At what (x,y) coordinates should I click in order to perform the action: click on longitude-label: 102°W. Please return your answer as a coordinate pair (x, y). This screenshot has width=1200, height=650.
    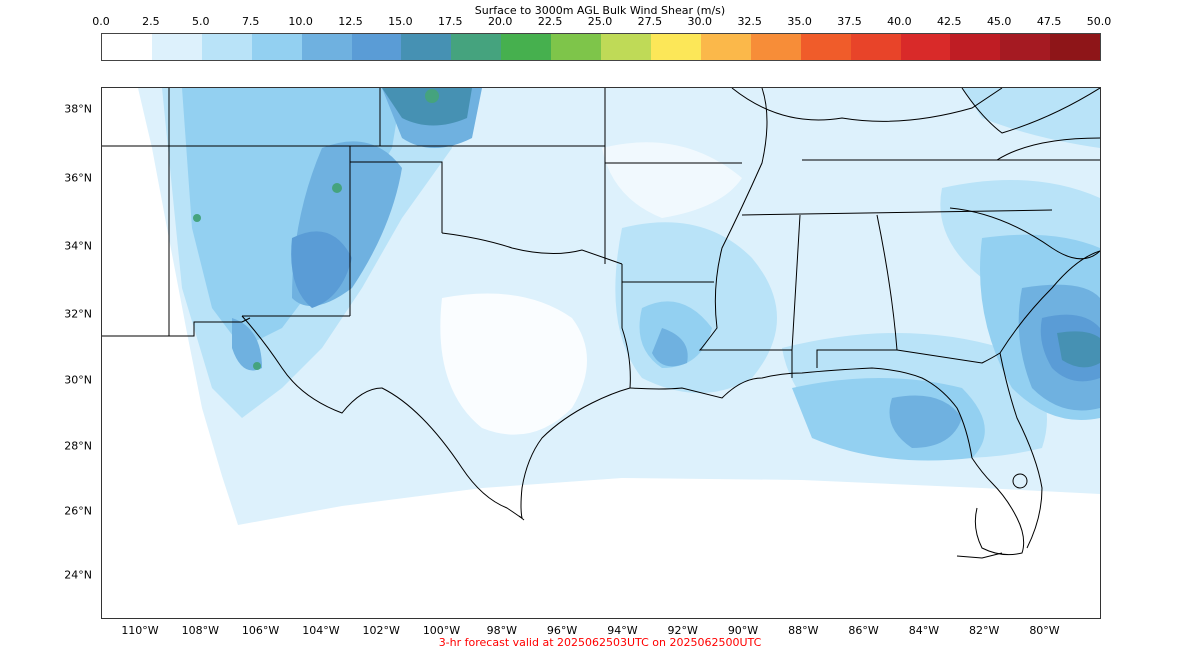
    Looking at the image, I should click on (381, 630).